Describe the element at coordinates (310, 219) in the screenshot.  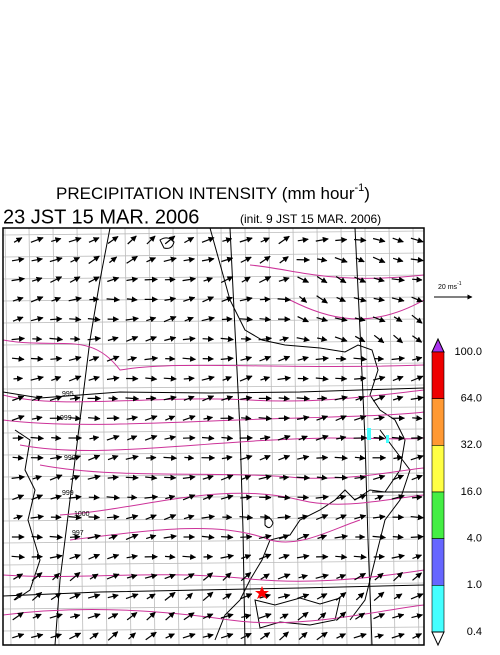
I see `init-time: (init. 9 JST 15 MAR. 2006)` at that location.